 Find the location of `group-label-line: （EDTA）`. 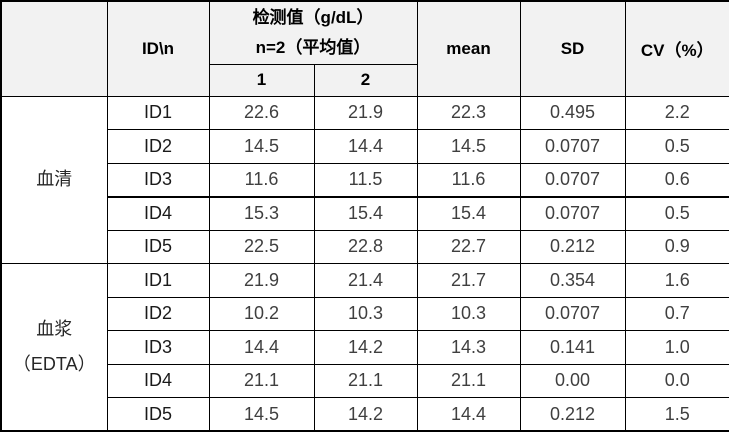

group-label-line: （EDTA） is located at coordinates (54, 364).